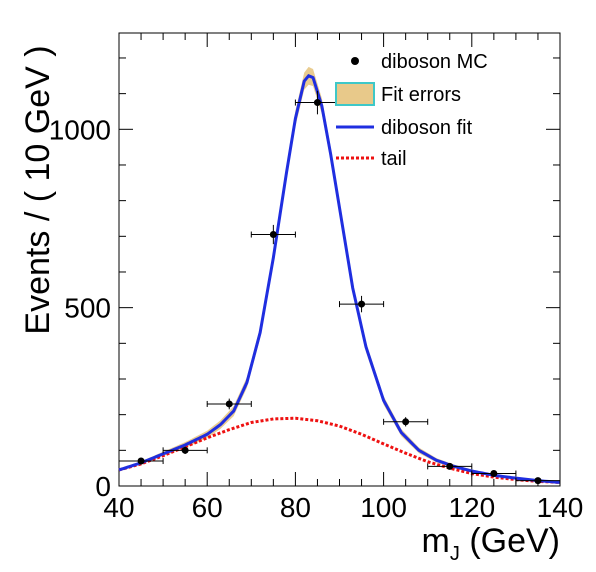 The width and height of the screenshot is (596, 572). I want to click on x-axis-title: mJ (GeV), so click(491, 543).